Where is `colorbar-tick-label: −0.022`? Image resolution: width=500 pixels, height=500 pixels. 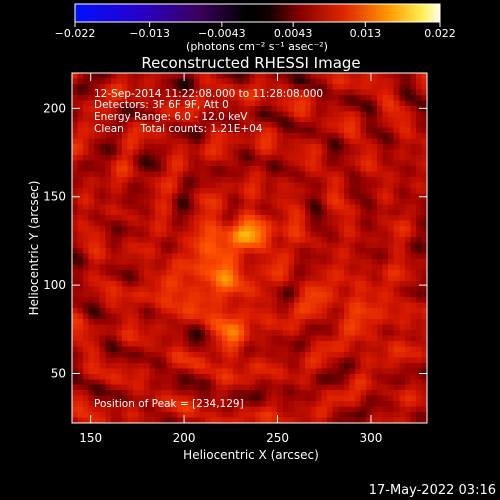 colorbar-tick-label: −0.022 is located at coordinates (75, 33).